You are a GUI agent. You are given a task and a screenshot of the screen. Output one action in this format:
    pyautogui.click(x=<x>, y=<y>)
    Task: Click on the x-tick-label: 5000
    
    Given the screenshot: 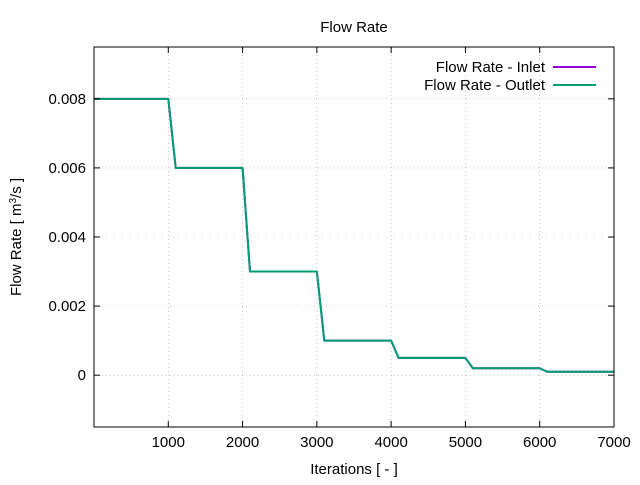 What is the action you would take?
    pyautogui.click(x=465, y=442)
    